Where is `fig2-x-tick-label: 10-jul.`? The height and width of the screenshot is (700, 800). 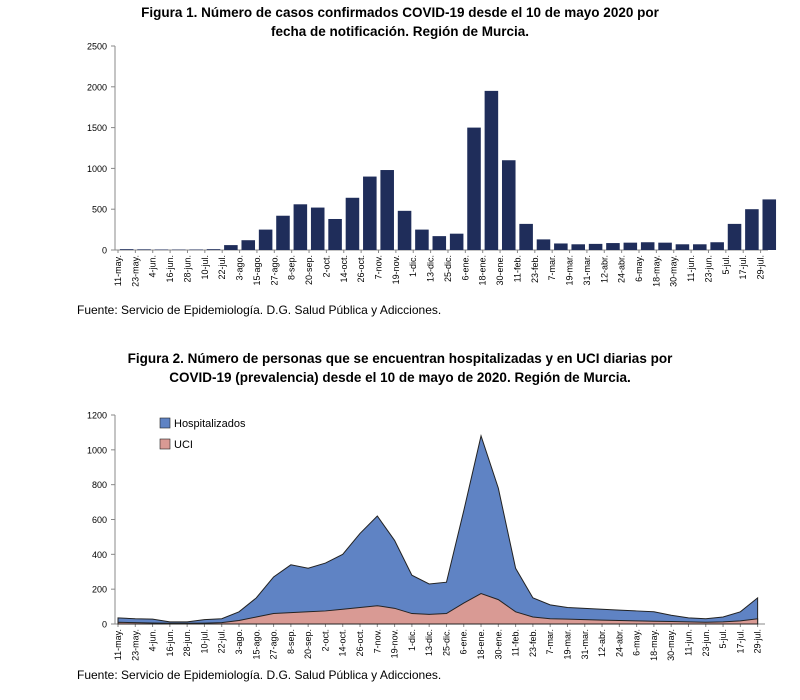
fig2-x-tick-label: 10-jul. is located at coordinates (204, 641).